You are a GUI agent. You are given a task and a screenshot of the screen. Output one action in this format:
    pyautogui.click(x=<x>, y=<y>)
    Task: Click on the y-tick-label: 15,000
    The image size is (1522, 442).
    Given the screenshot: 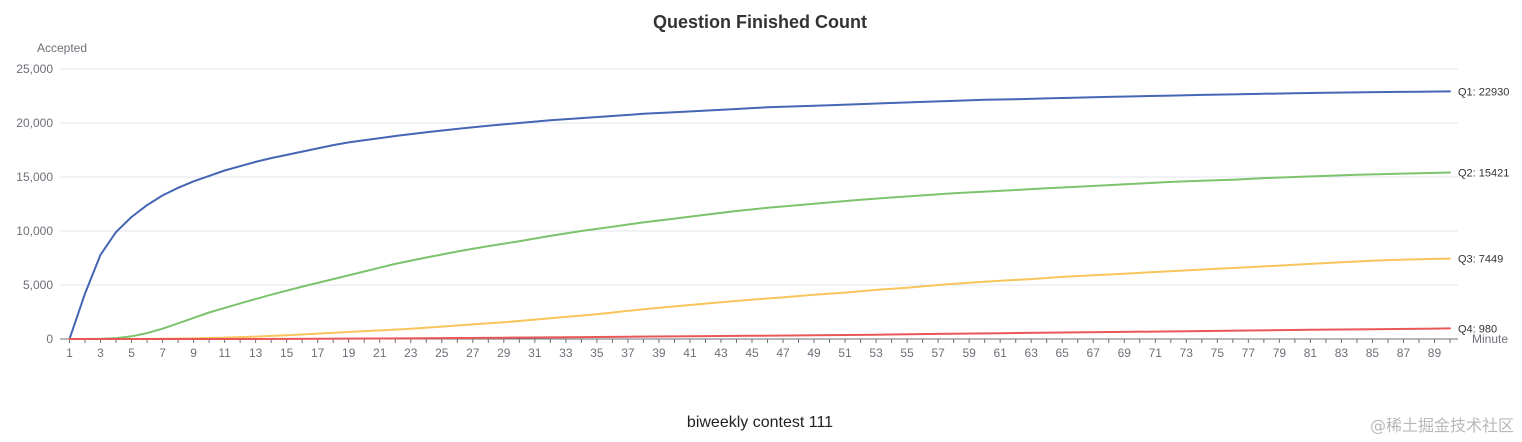 What is the action you would take?
    pyautogui.click(x=34, y=177)
    